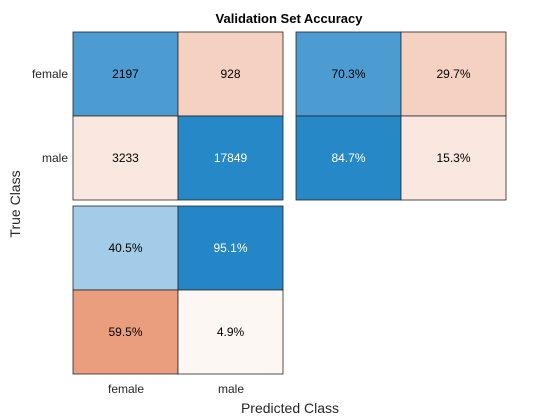 This screenshot has height=420, width=560. I want to click on row-summary-1-1-cell, so click(453, 158).